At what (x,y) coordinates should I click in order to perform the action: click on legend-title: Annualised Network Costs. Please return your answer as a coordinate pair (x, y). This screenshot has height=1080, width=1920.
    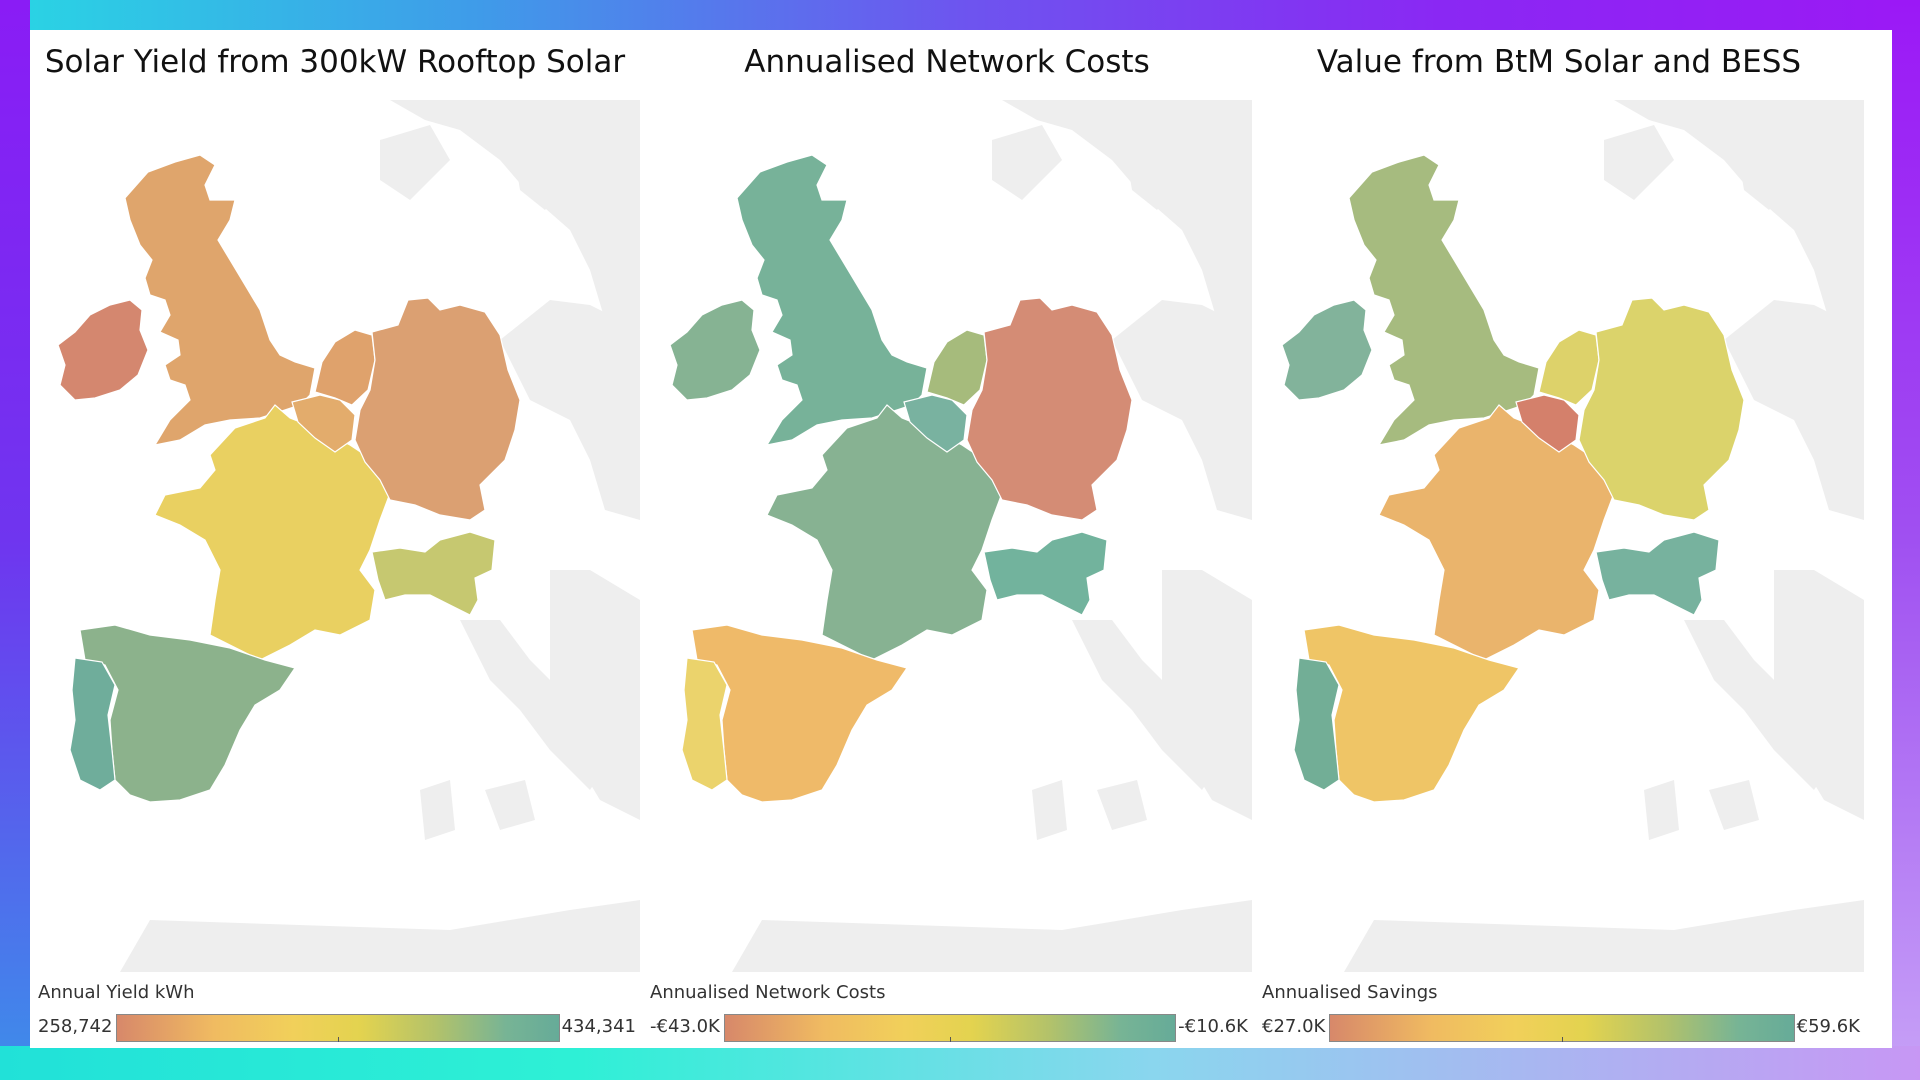
    Looking at the image, I should click on (768, 992).